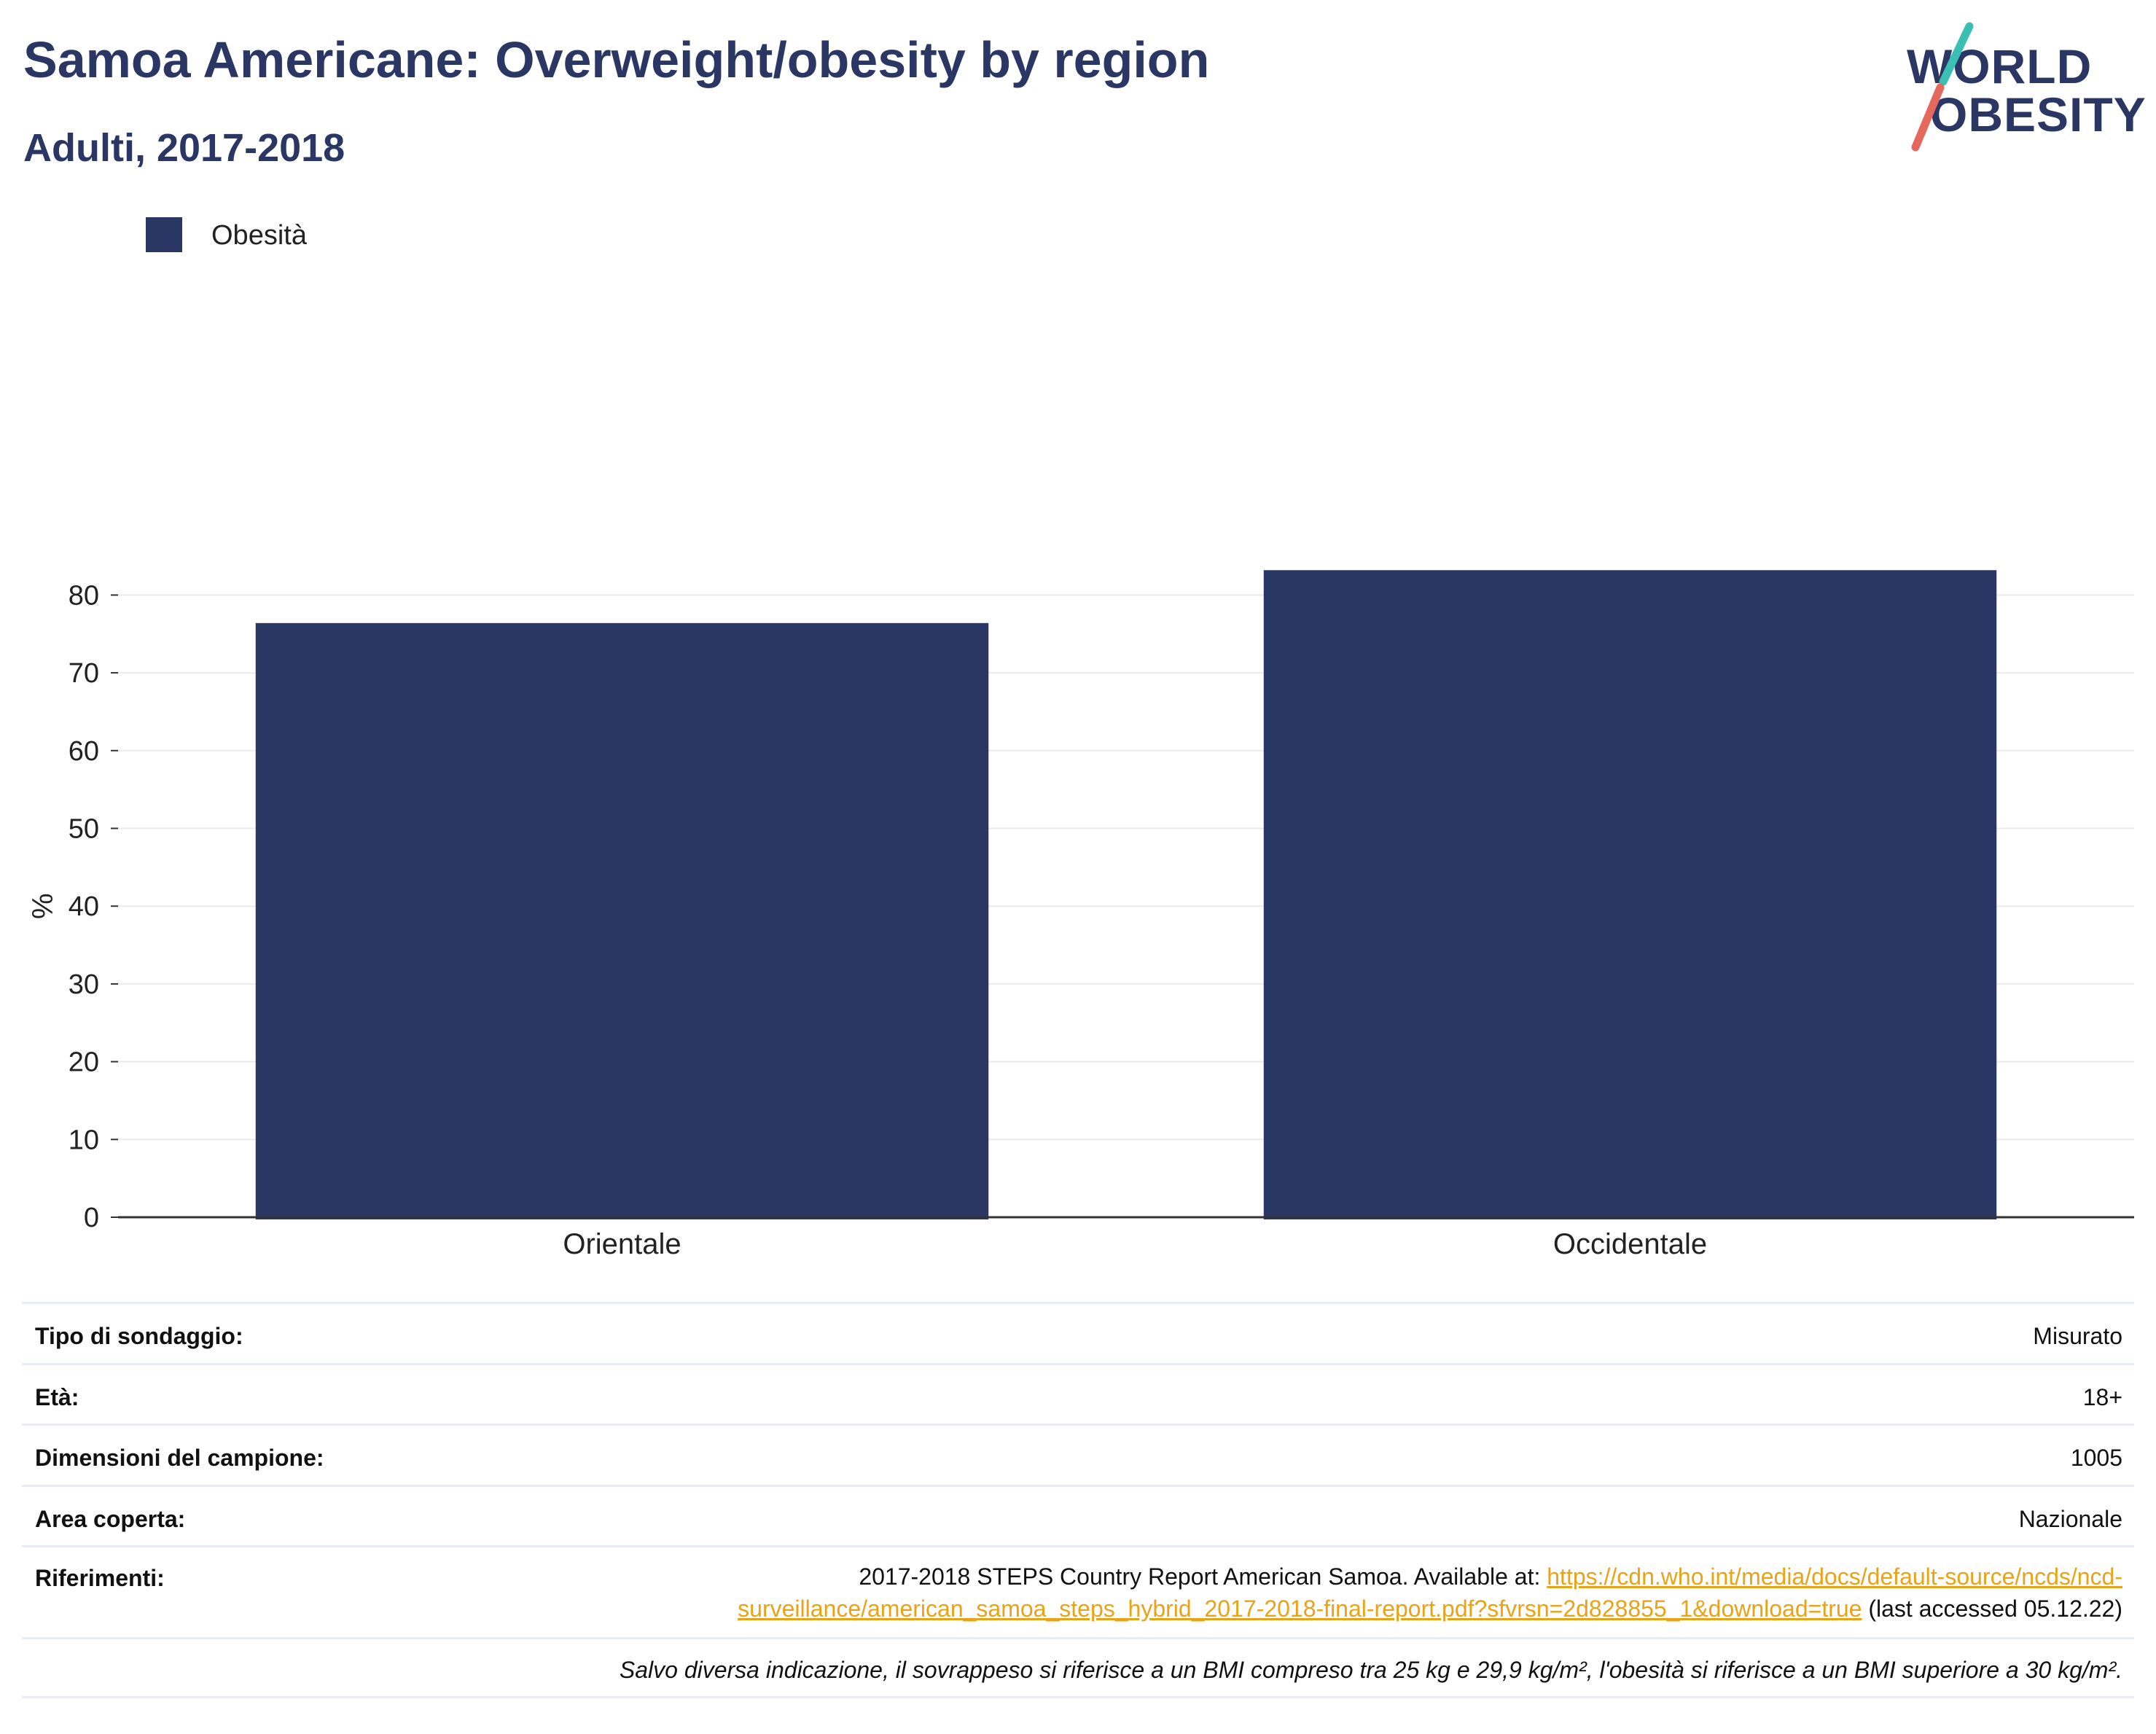  What do you see at coordinates (1630, 1244) in the screenshot?
I see `x-tick-label: Occidentale` at bounding box center [1630, 1244].